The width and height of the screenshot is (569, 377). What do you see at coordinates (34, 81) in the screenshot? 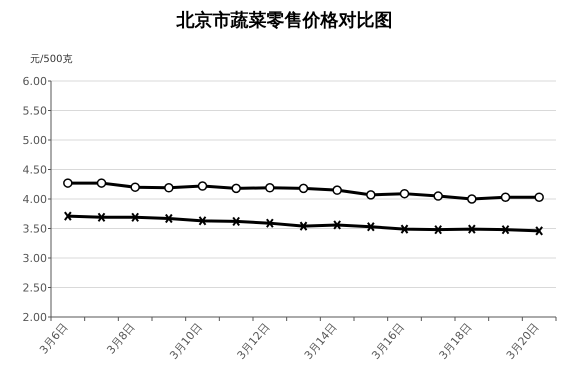
I see `y-tick-label: 6.00` at bounding box center [34, 81].